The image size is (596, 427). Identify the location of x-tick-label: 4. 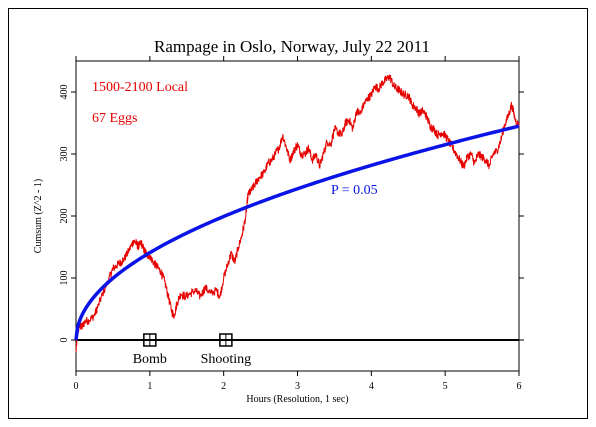
(371, 386).